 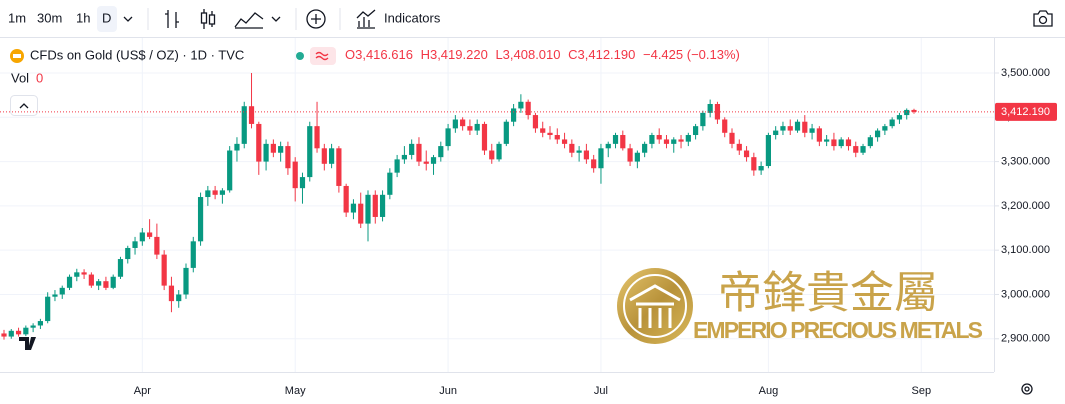 I want to click on watermark-chinese: 帝鋒貴金屬, so click(x=828, y=293).